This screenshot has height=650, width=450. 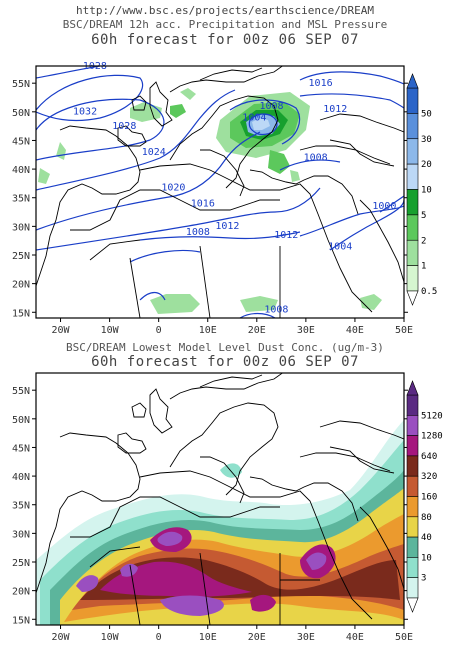 What do you see at coordinates (429, 457) in the screenshot?
I see `colorbar-label: 640` at bounding box center [429, 457].